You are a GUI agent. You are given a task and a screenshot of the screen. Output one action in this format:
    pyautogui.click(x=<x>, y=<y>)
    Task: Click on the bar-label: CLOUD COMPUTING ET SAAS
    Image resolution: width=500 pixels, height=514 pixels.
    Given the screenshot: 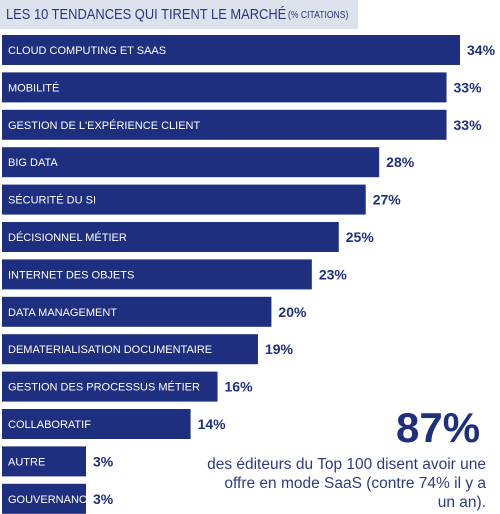 What is the action you would take?
    pyautogui.click(x=87, y=51)
    